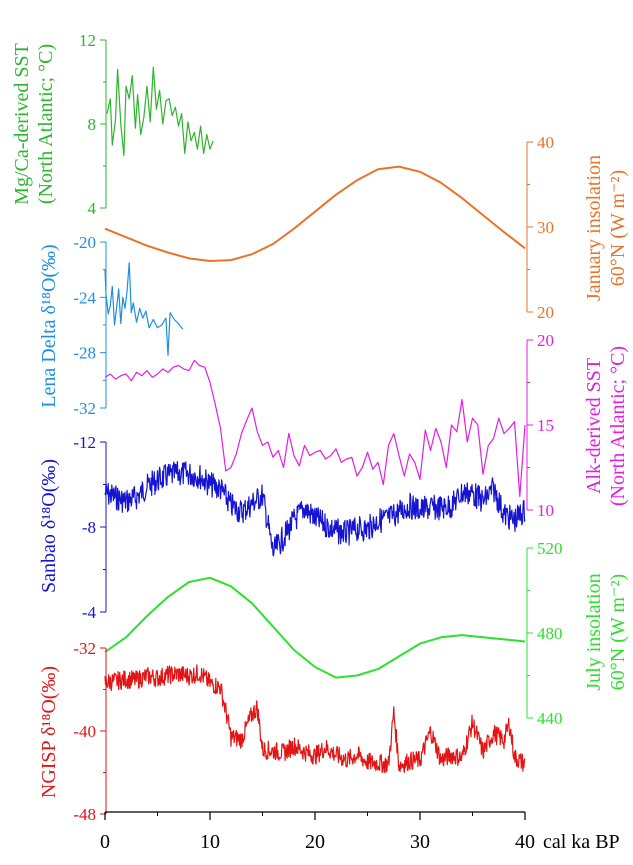  I want to click on x-tick-label: 30, so click(420, 842).